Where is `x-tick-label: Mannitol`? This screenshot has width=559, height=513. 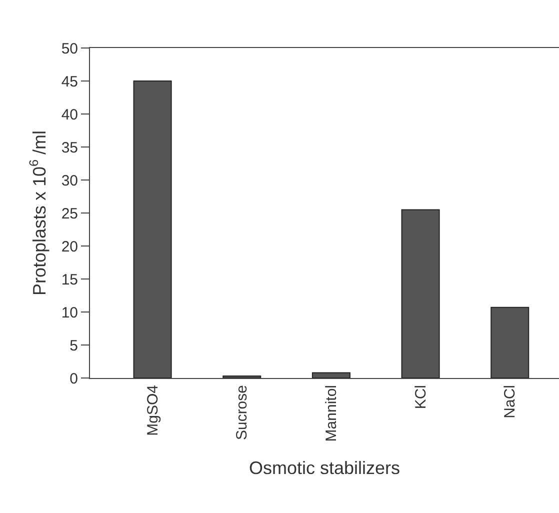
x-tick-label: Mannitol is located at coordinates (331, 413).